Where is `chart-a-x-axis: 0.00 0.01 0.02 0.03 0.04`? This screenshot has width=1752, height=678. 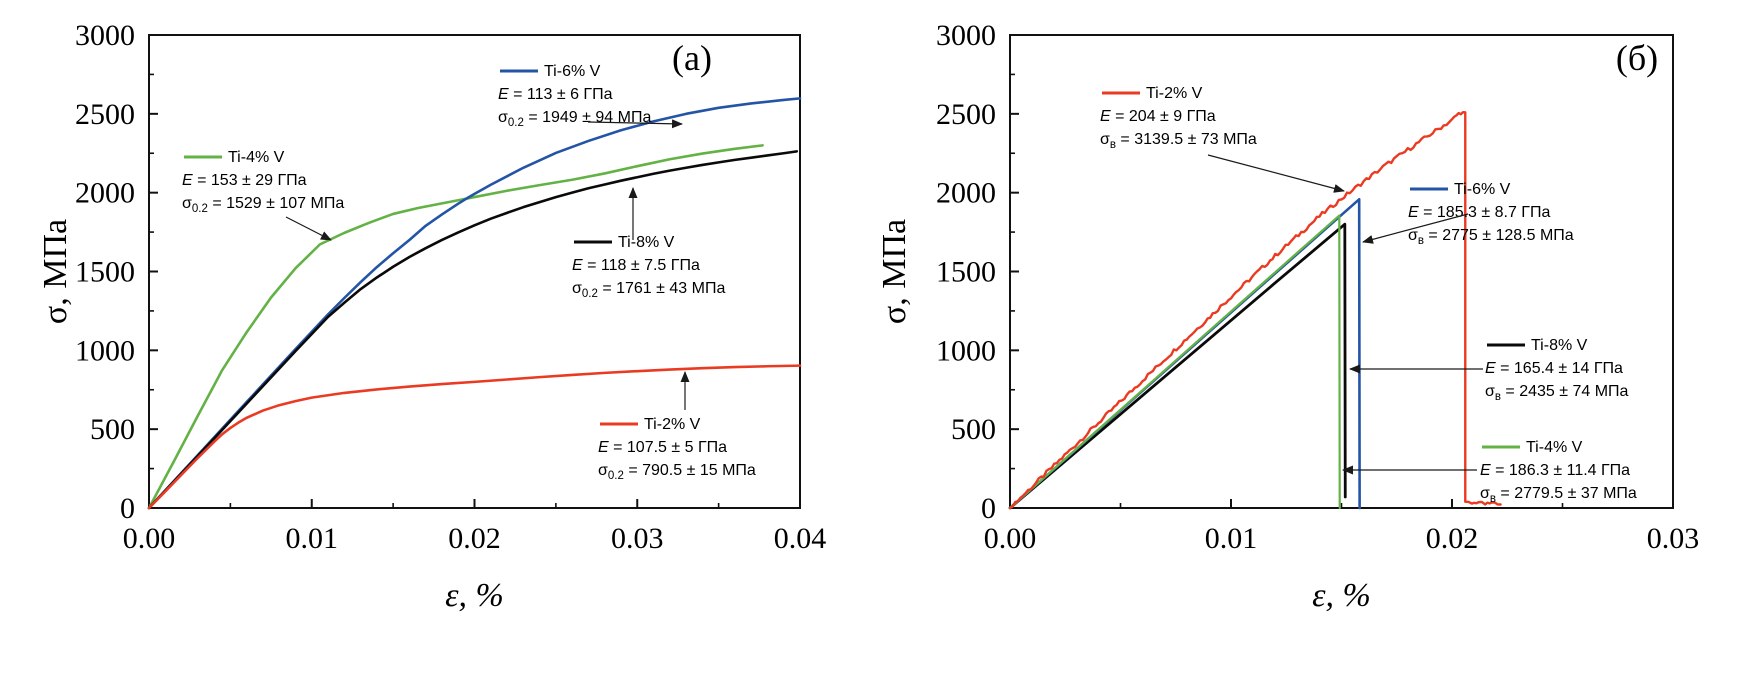
chart-a-x-axis: 0.00 0.01 0.02 0.03 0.04 is located at coordinates (475, 527).